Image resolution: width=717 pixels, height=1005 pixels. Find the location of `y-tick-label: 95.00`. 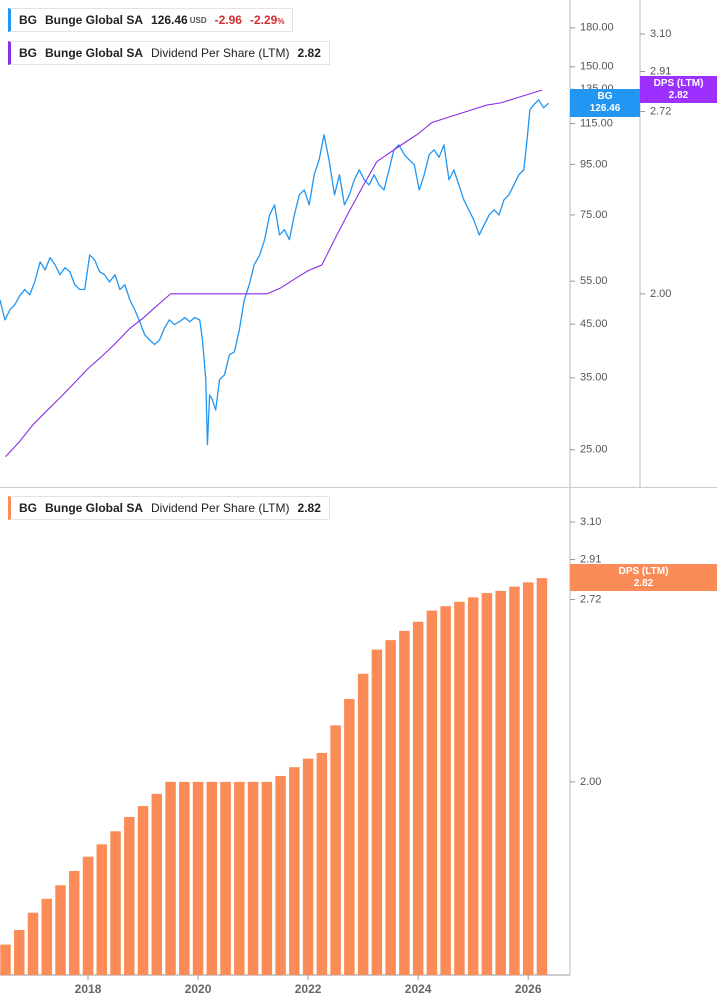

y-tick-label: 95.00 is located at coordinates (594, 164).